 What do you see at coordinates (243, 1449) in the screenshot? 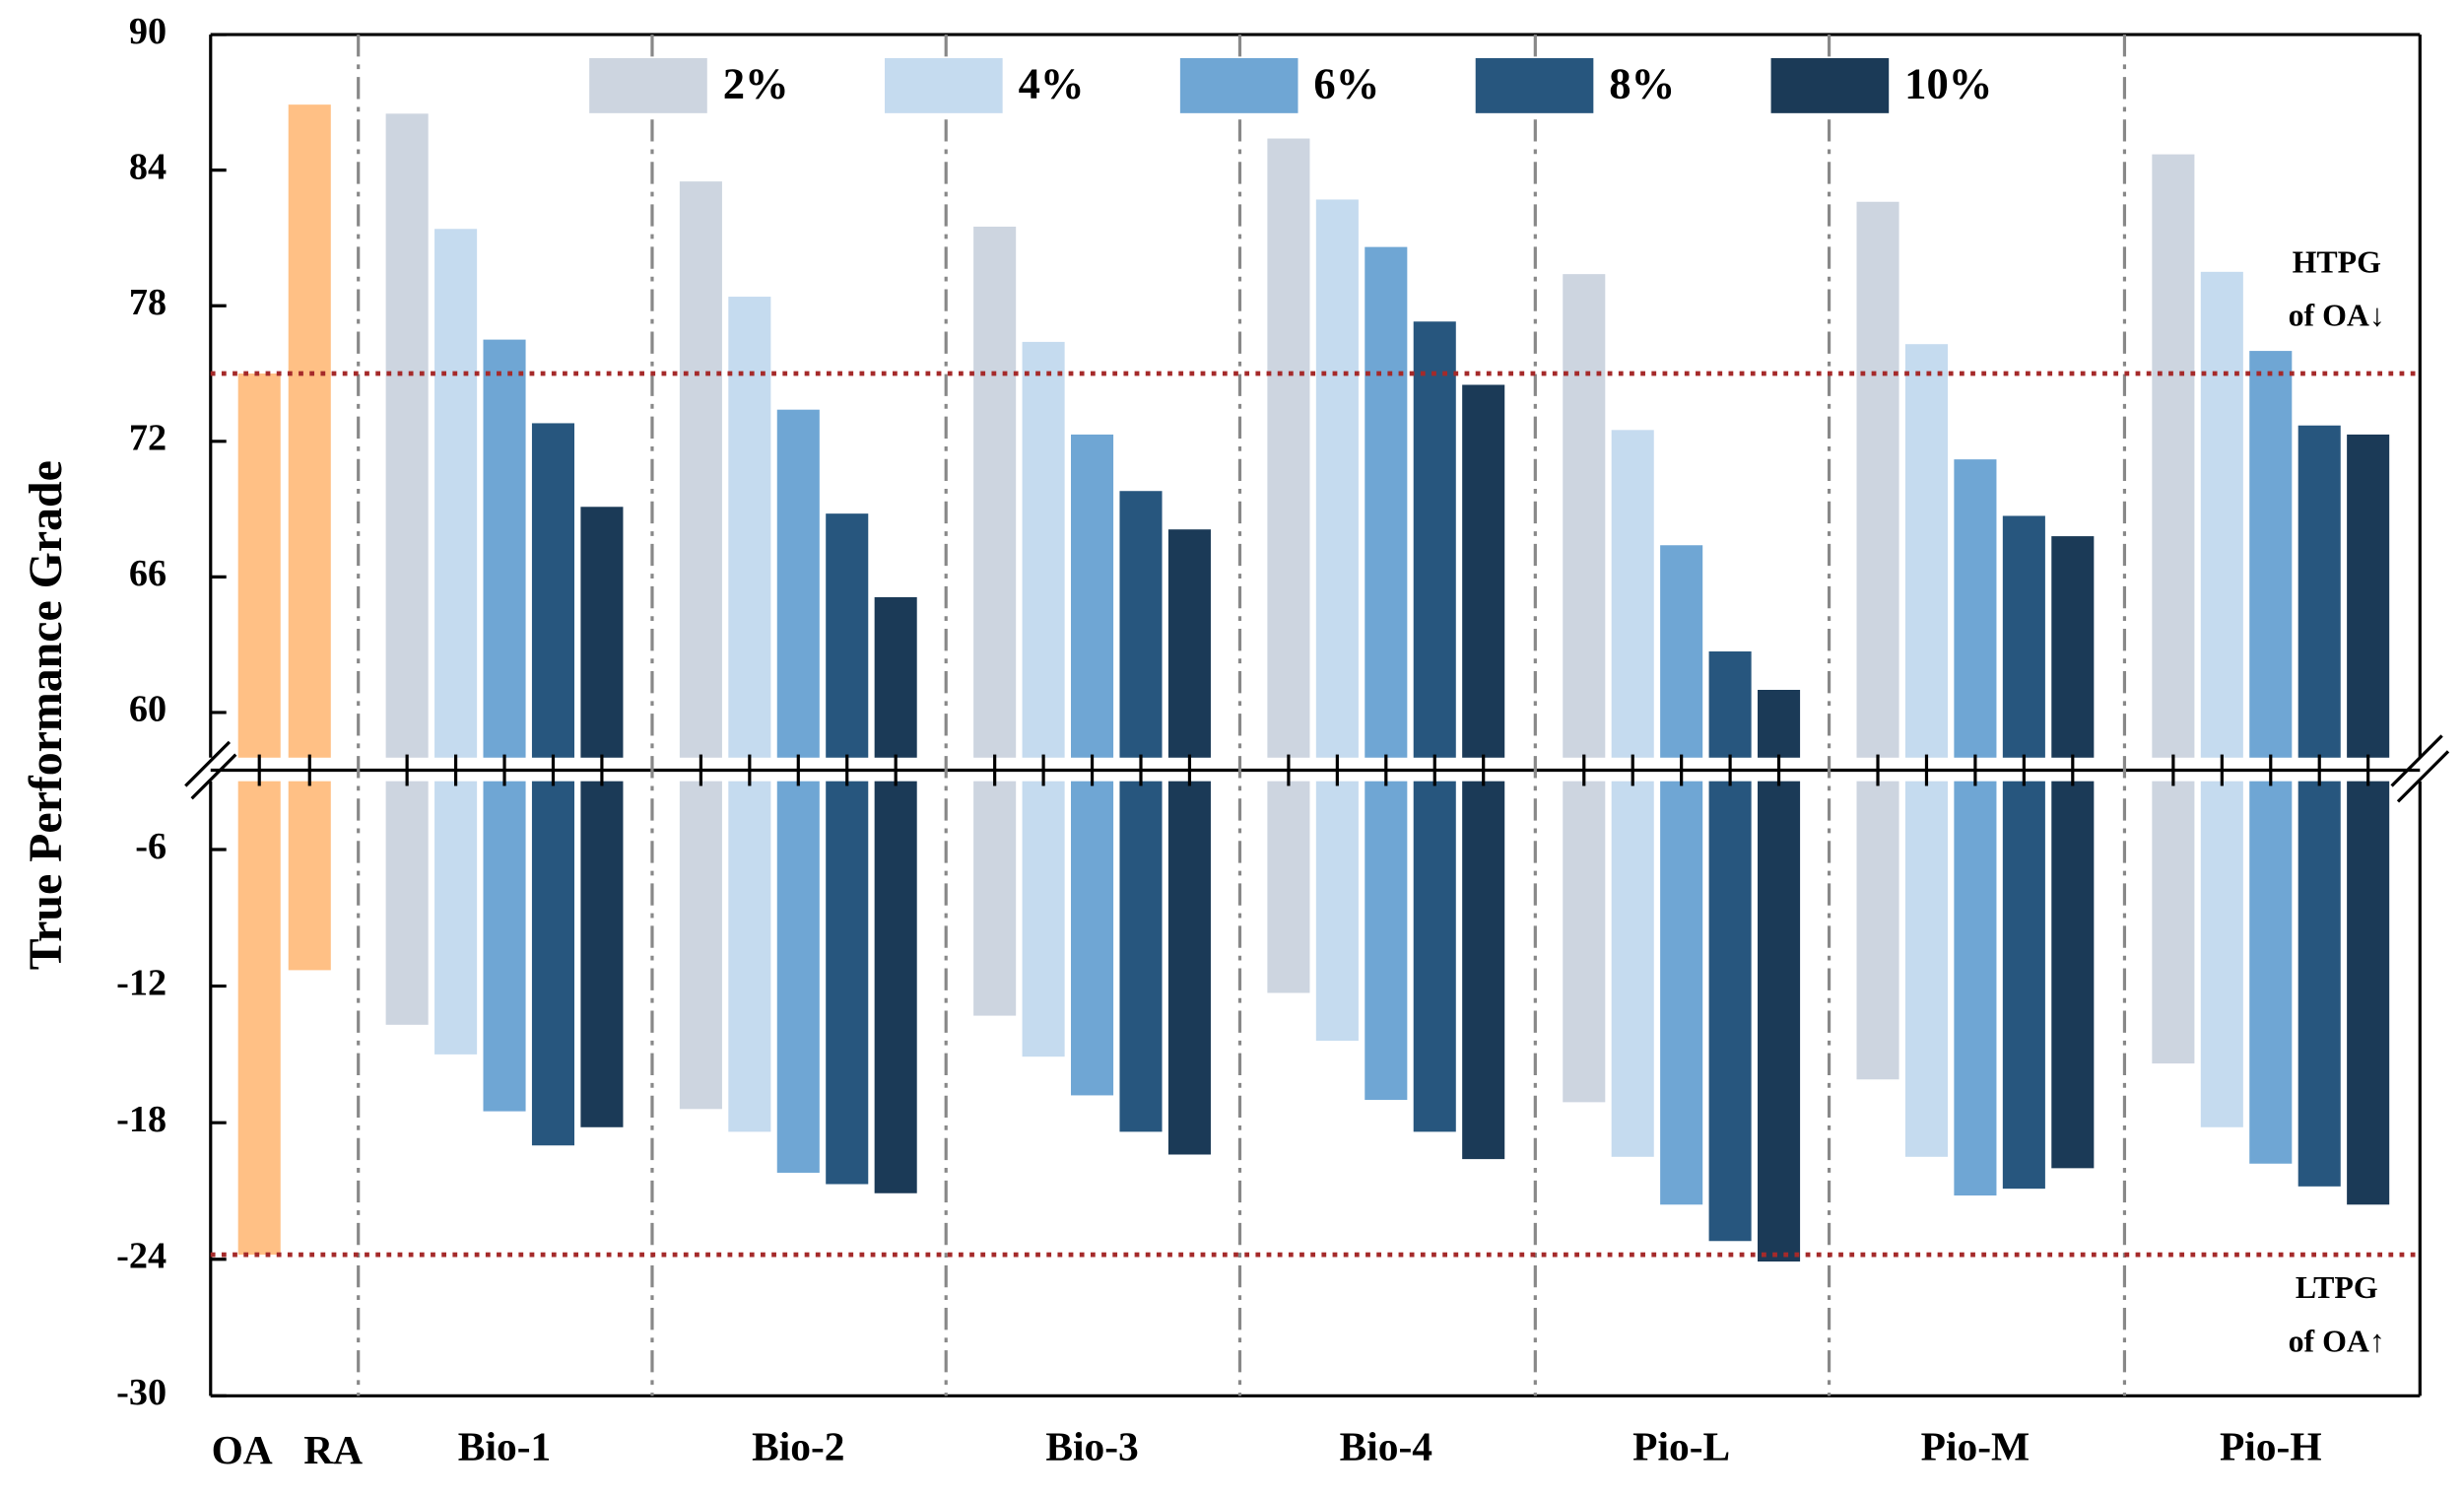
I see `x-tick-label: OA` at bounding box center [243, 1449].